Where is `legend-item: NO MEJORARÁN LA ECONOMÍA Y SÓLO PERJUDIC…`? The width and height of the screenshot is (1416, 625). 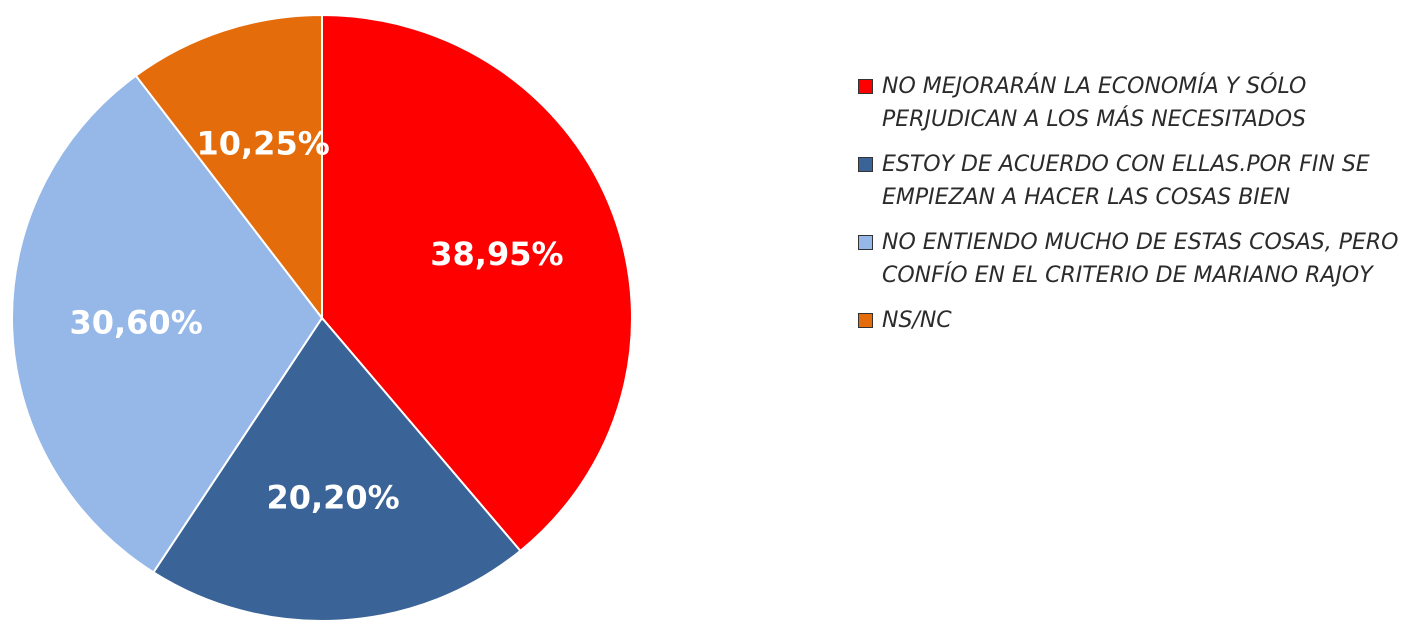
legend-item: NO MEJORARÁN LA ECONOMÍA Y SÓLO PERJUDIC… is located at coordinates (1130, 103).